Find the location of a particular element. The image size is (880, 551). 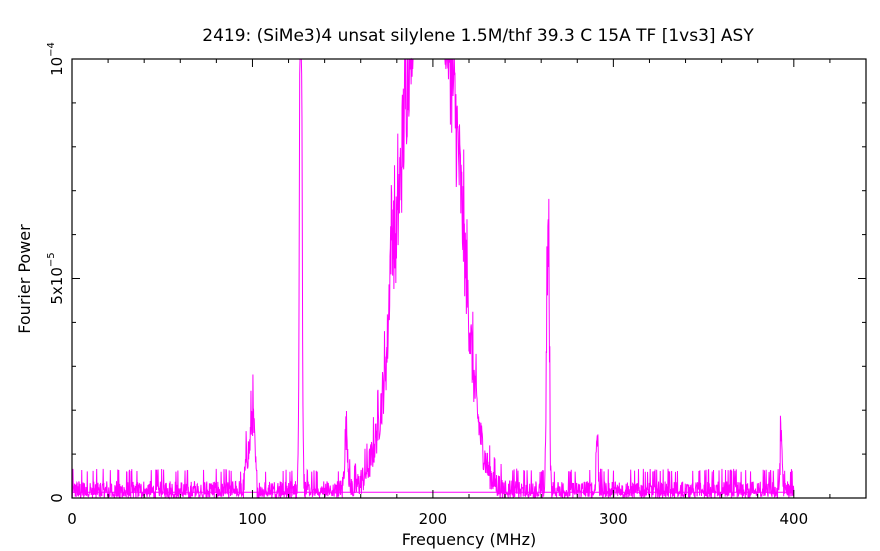

x-tick-label: 300 is located at coordinates (613, 519).